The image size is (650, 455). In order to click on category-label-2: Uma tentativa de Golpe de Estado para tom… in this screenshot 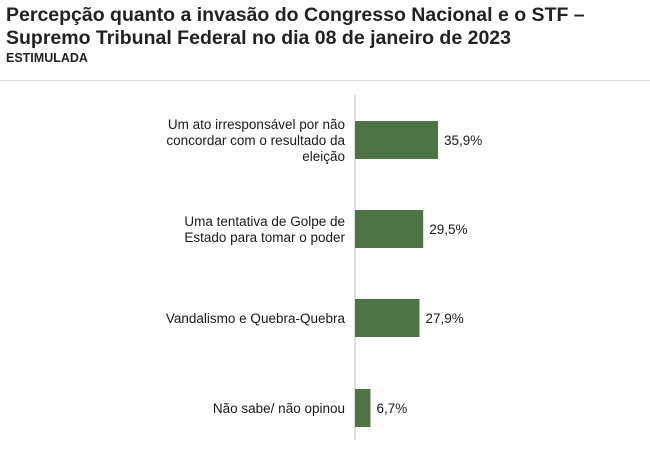, I will do `click(264, 229)`.